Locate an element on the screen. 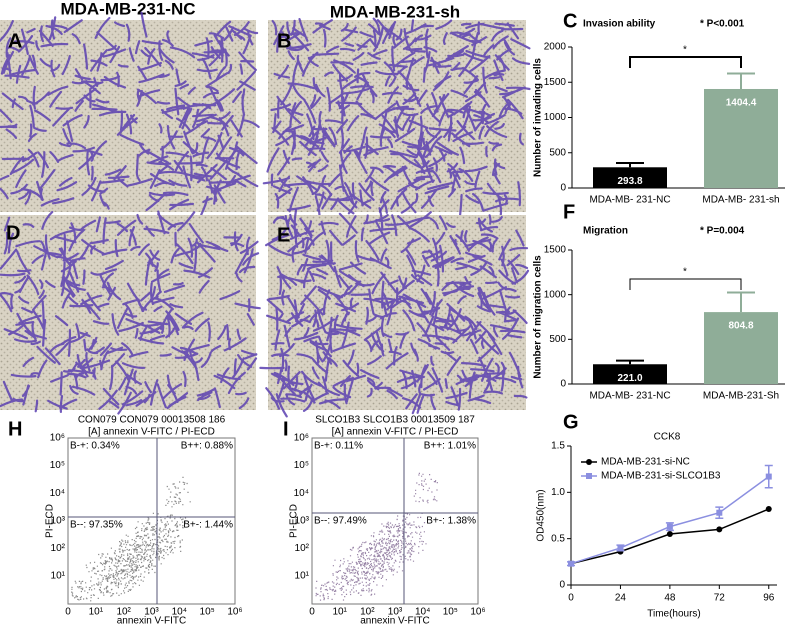 The image size is (793, 630). panel-letter: D is located at coordinates (13, 233).